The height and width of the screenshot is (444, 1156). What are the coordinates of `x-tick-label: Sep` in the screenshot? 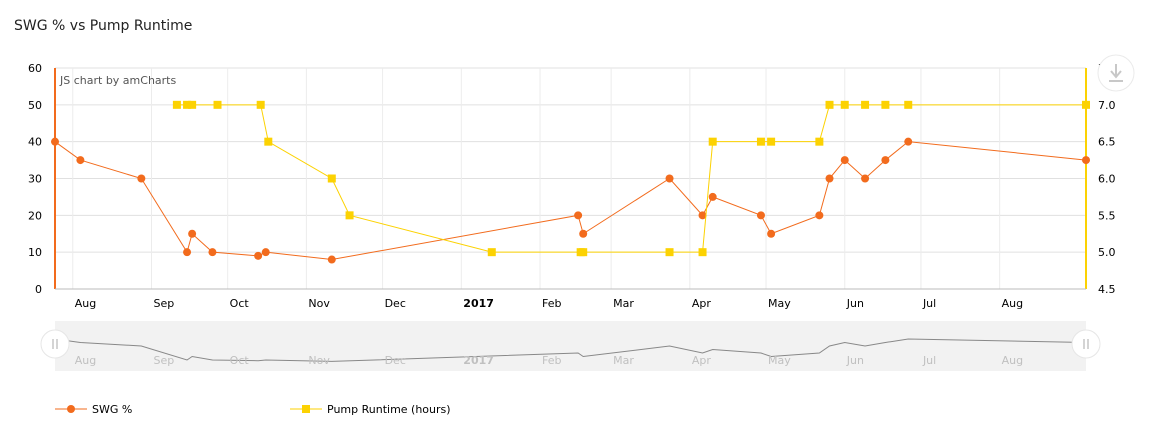 It's located at (163, 303).